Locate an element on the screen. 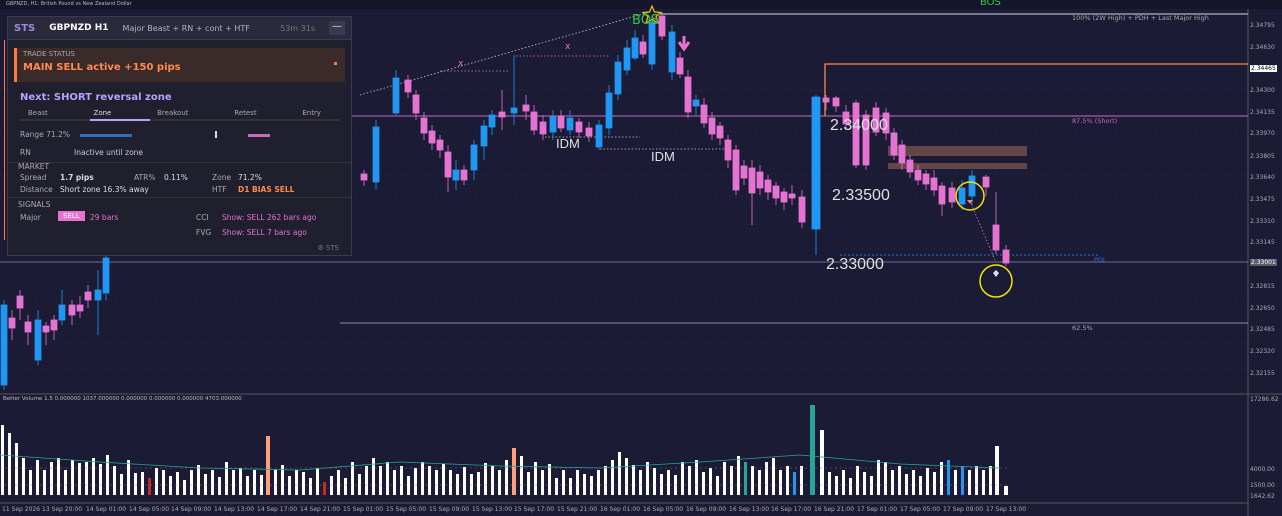  minimize-button: — is located at coordinates (337, 28).